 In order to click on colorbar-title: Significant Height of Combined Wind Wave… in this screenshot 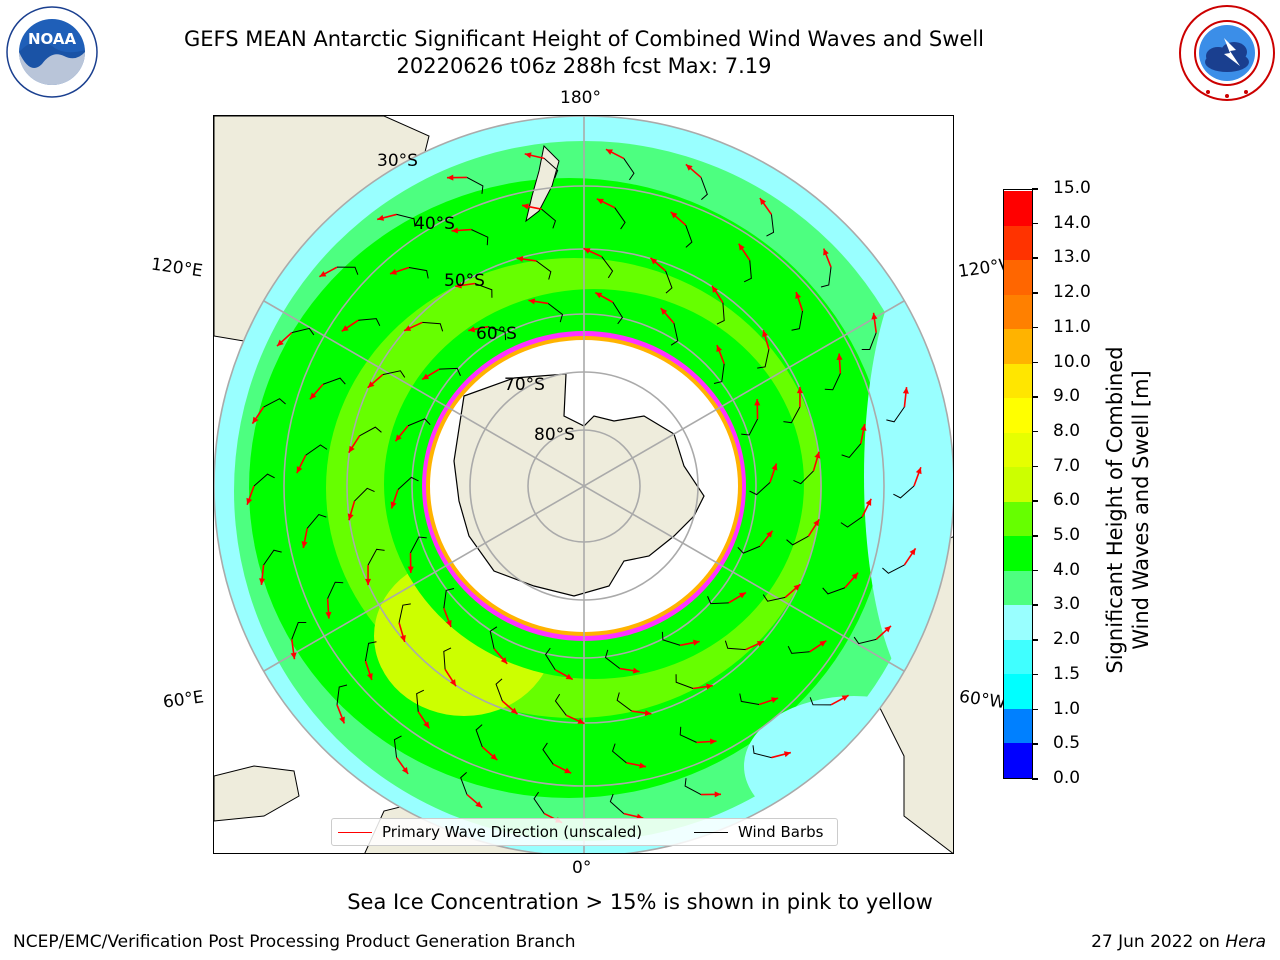, I will do `click(1128, 510)`.